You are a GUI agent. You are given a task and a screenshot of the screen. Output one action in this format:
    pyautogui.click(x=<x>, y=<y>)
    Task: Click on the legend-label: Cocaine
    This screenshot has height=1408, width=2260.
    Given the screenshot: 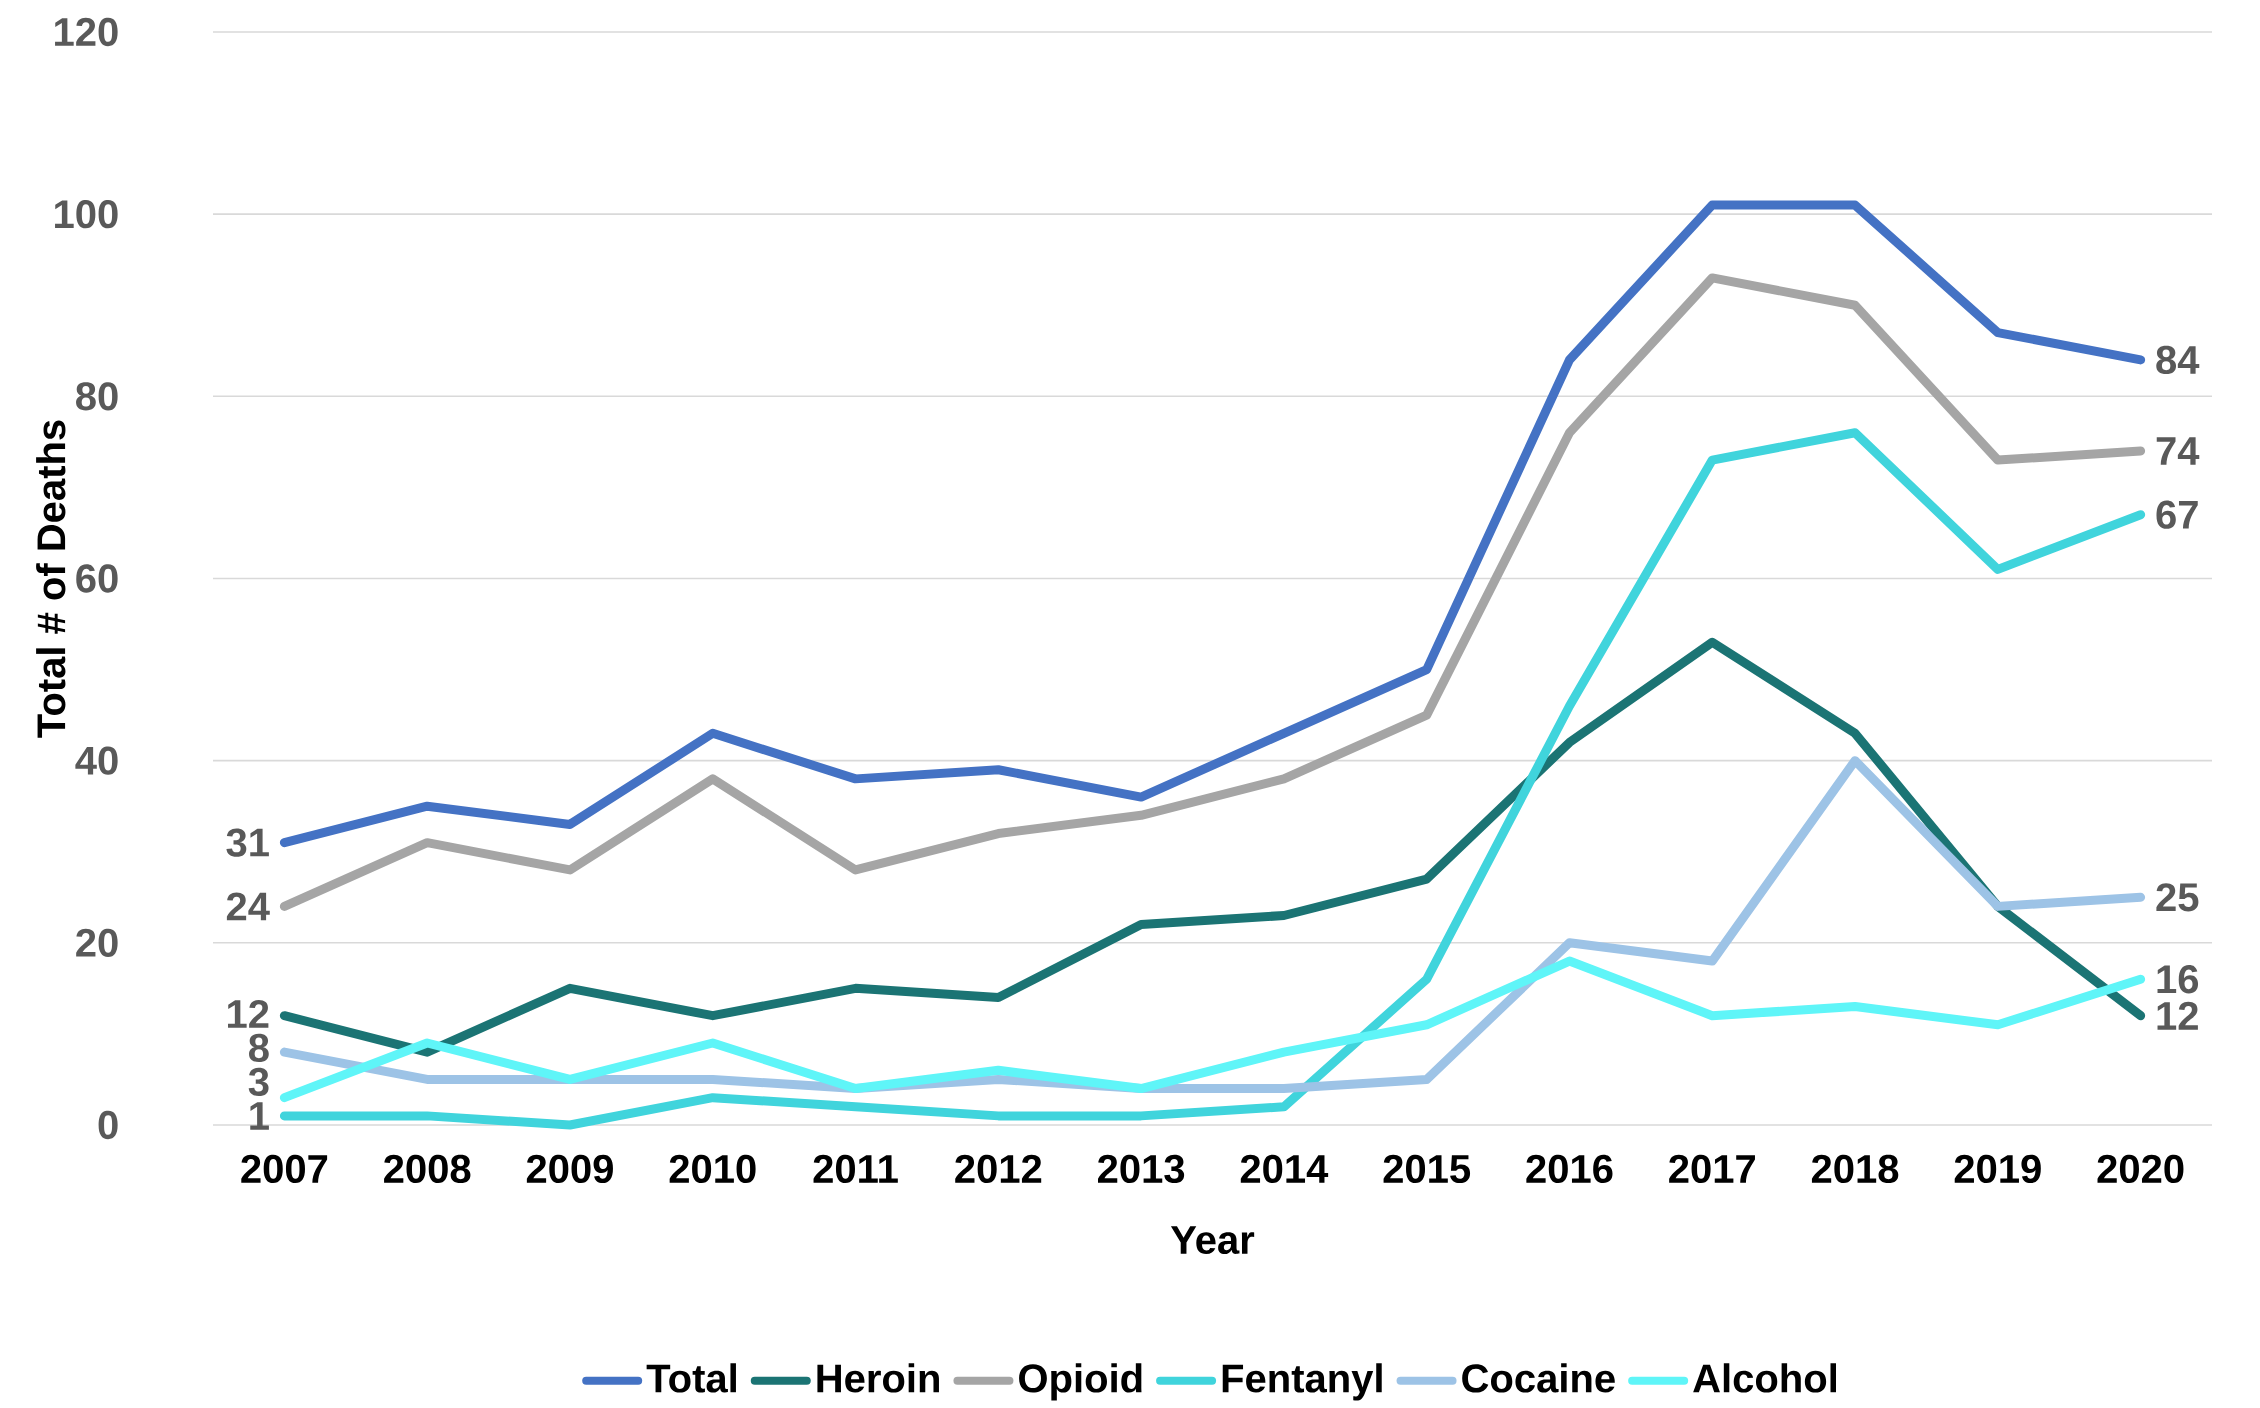 What is the action you would take?
    pyautogui.click(x=1538, y=1378)
    